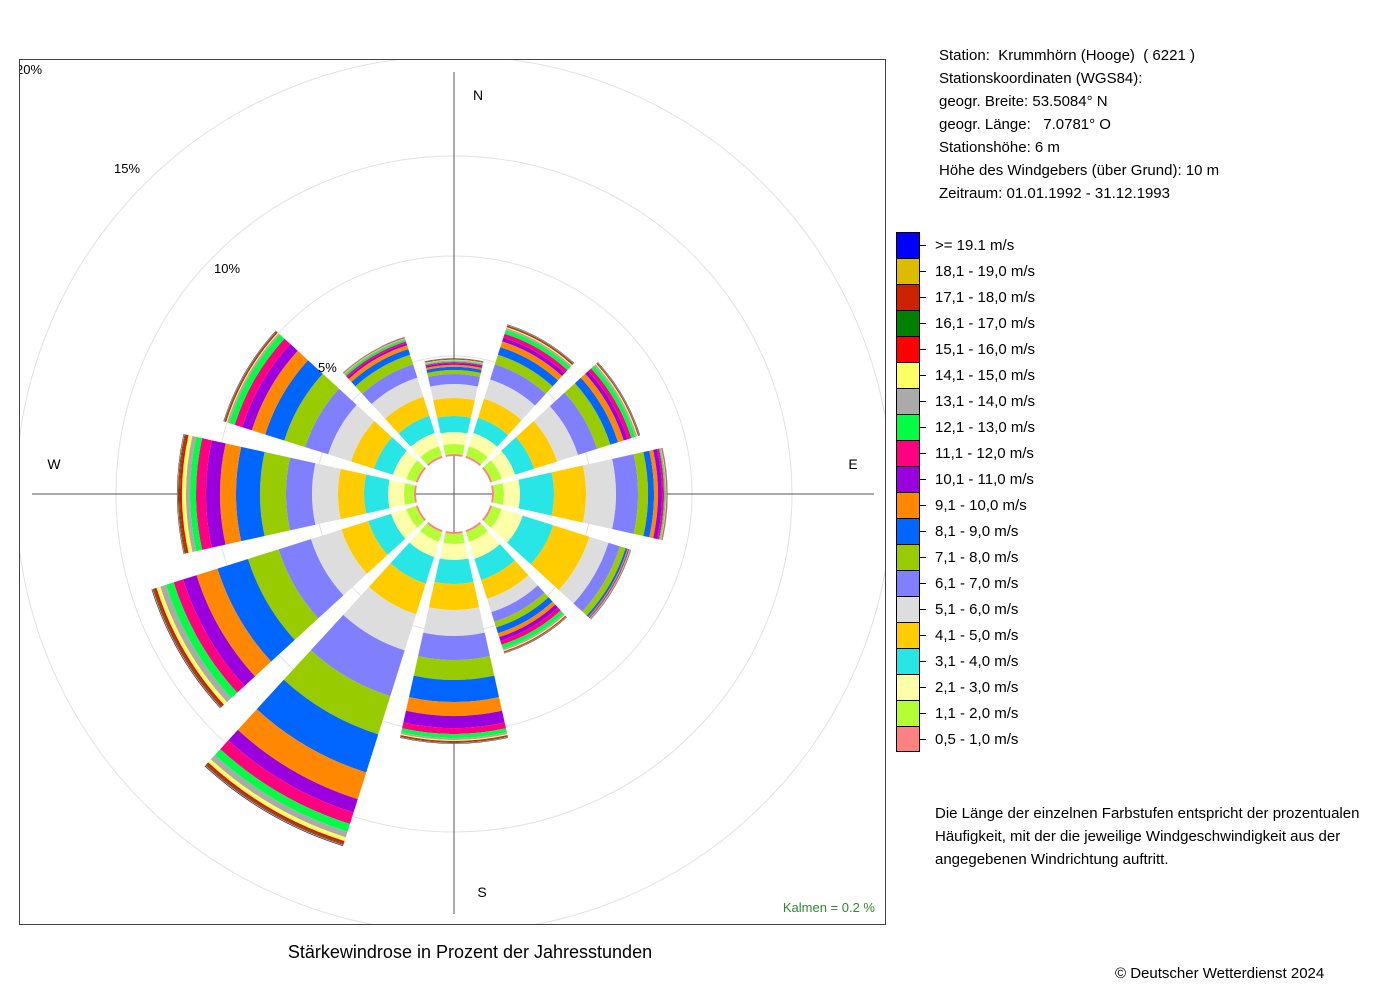 The height and width of the screenshot is (1000, 1400). Describe the element at coordinates (985, 349) in the screenshot. I see `legend-label: 15,1 - 16,0 m/s` at that location.